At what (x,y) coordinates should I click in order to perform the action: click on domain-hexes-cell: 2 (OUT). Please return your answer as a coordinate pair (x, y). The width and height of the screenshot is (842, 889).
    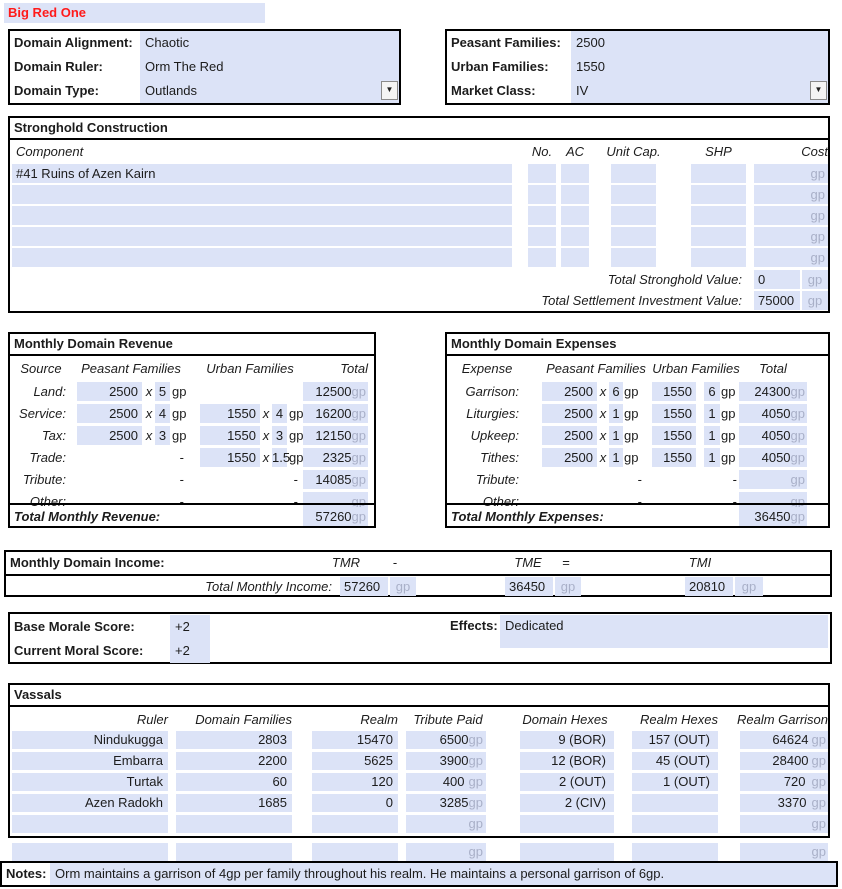
    Looking at the image, I should click on (567, 782).